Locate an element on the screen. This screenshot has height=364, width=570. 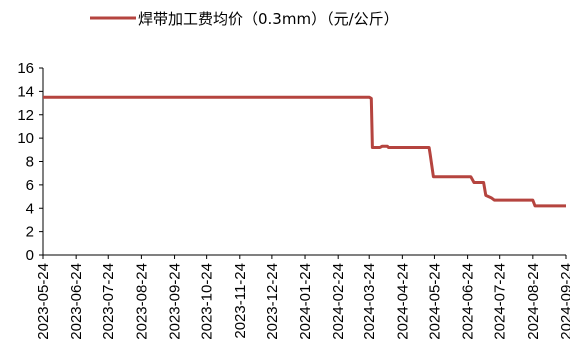
x-tick-label: 2023-05-24 is located at coordinates (43, 301).